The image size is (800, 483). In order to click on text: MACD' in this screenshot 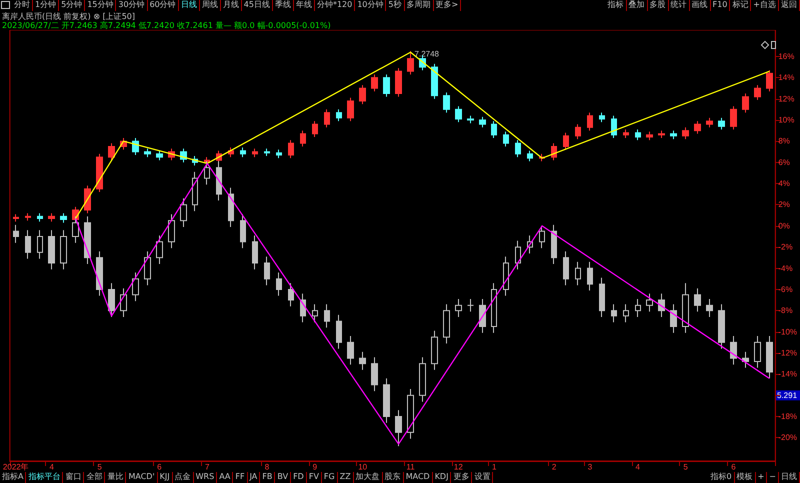, I will do `click(142, 477)`.